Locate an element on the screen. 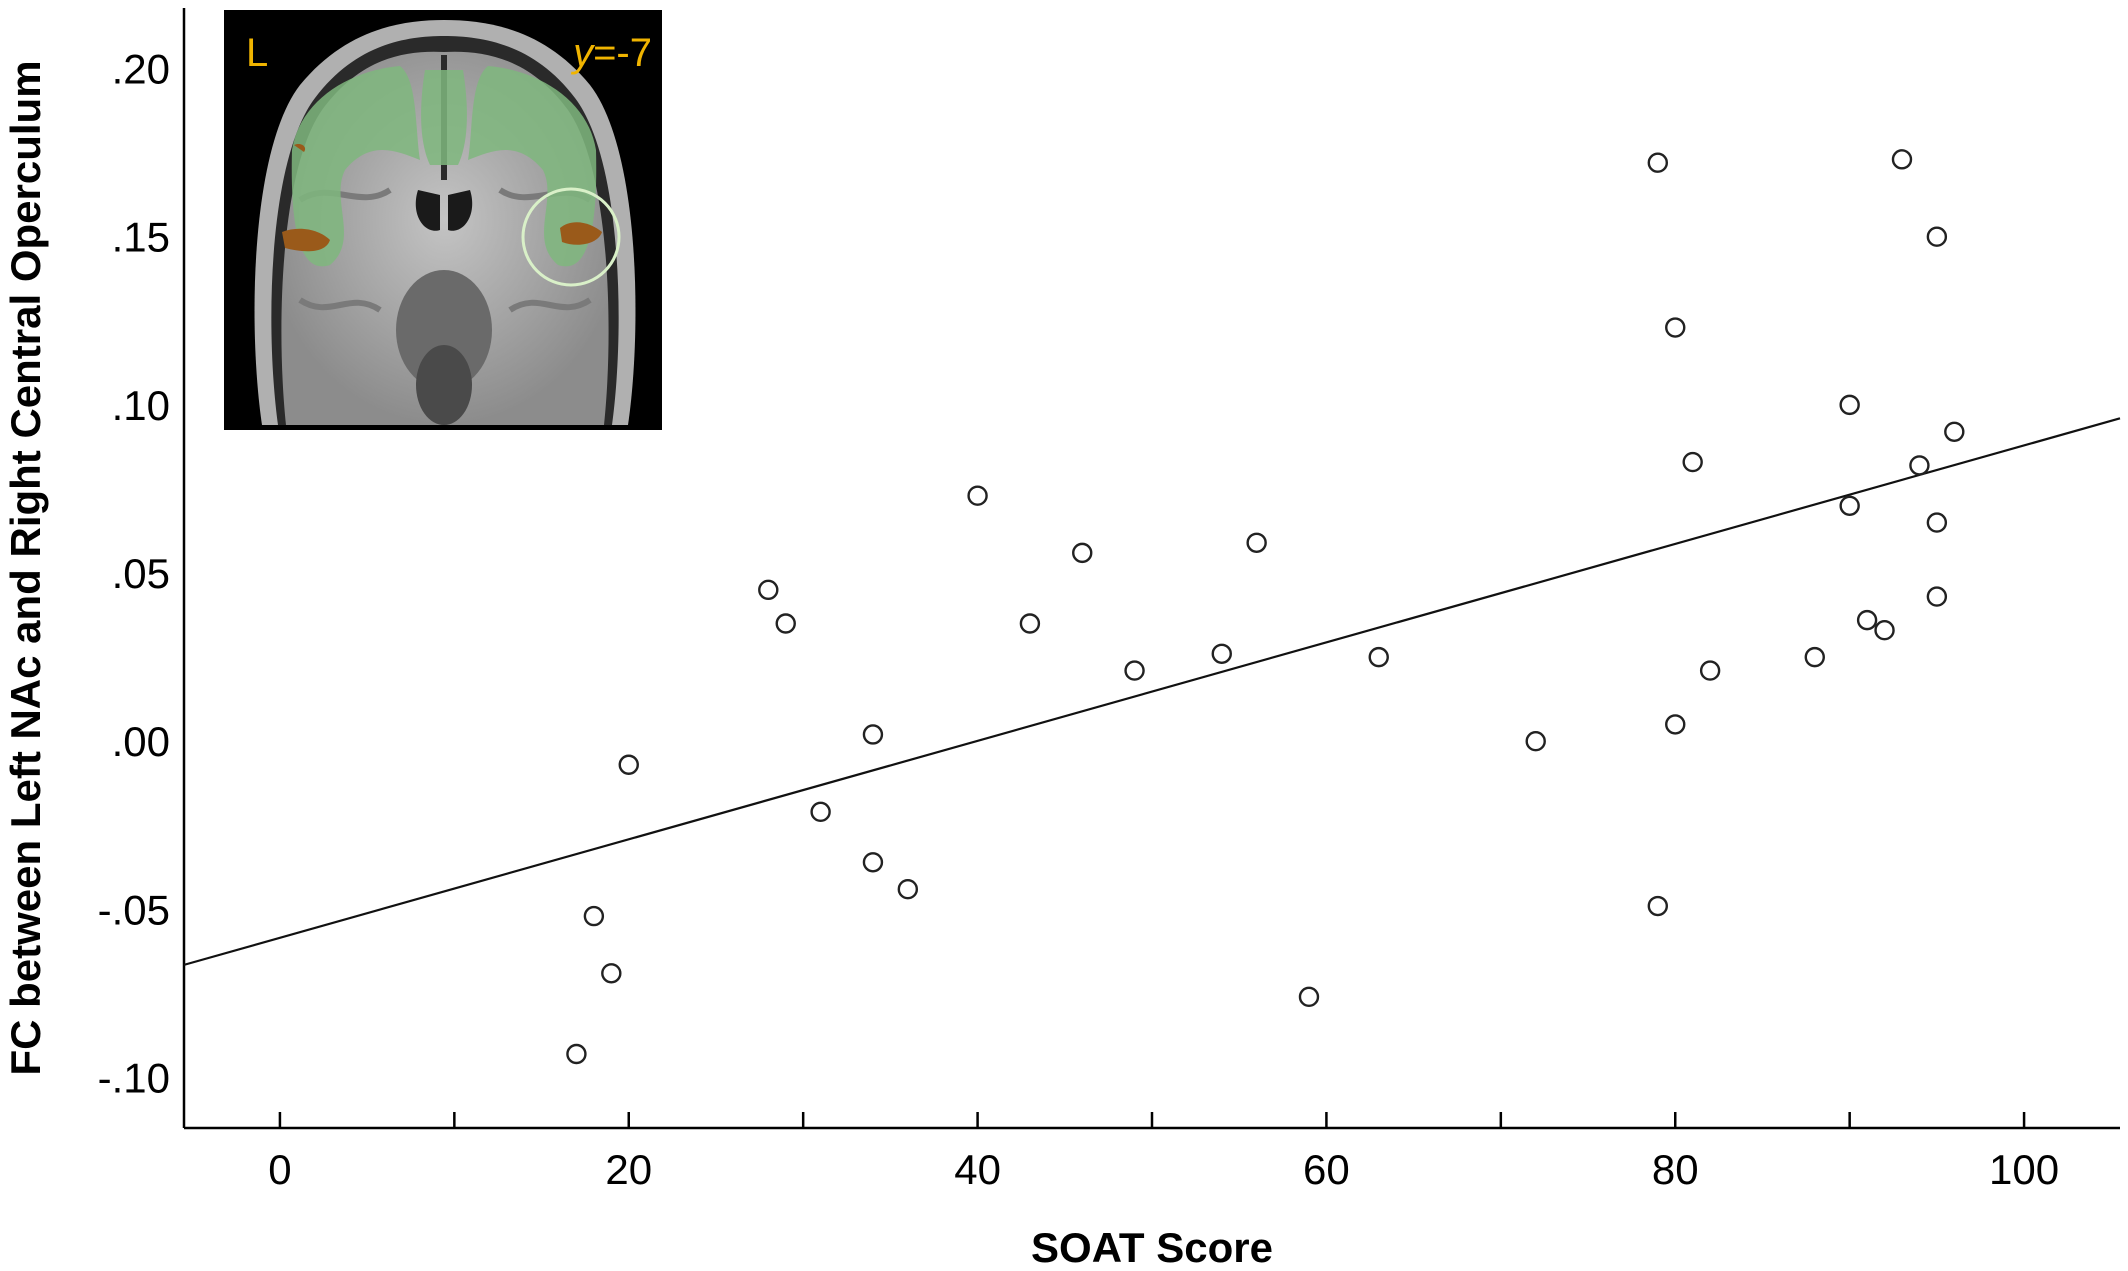 The width and height of the screenshot is (2128, 1271). cluster-left-small is located at coordinates (300, 147).